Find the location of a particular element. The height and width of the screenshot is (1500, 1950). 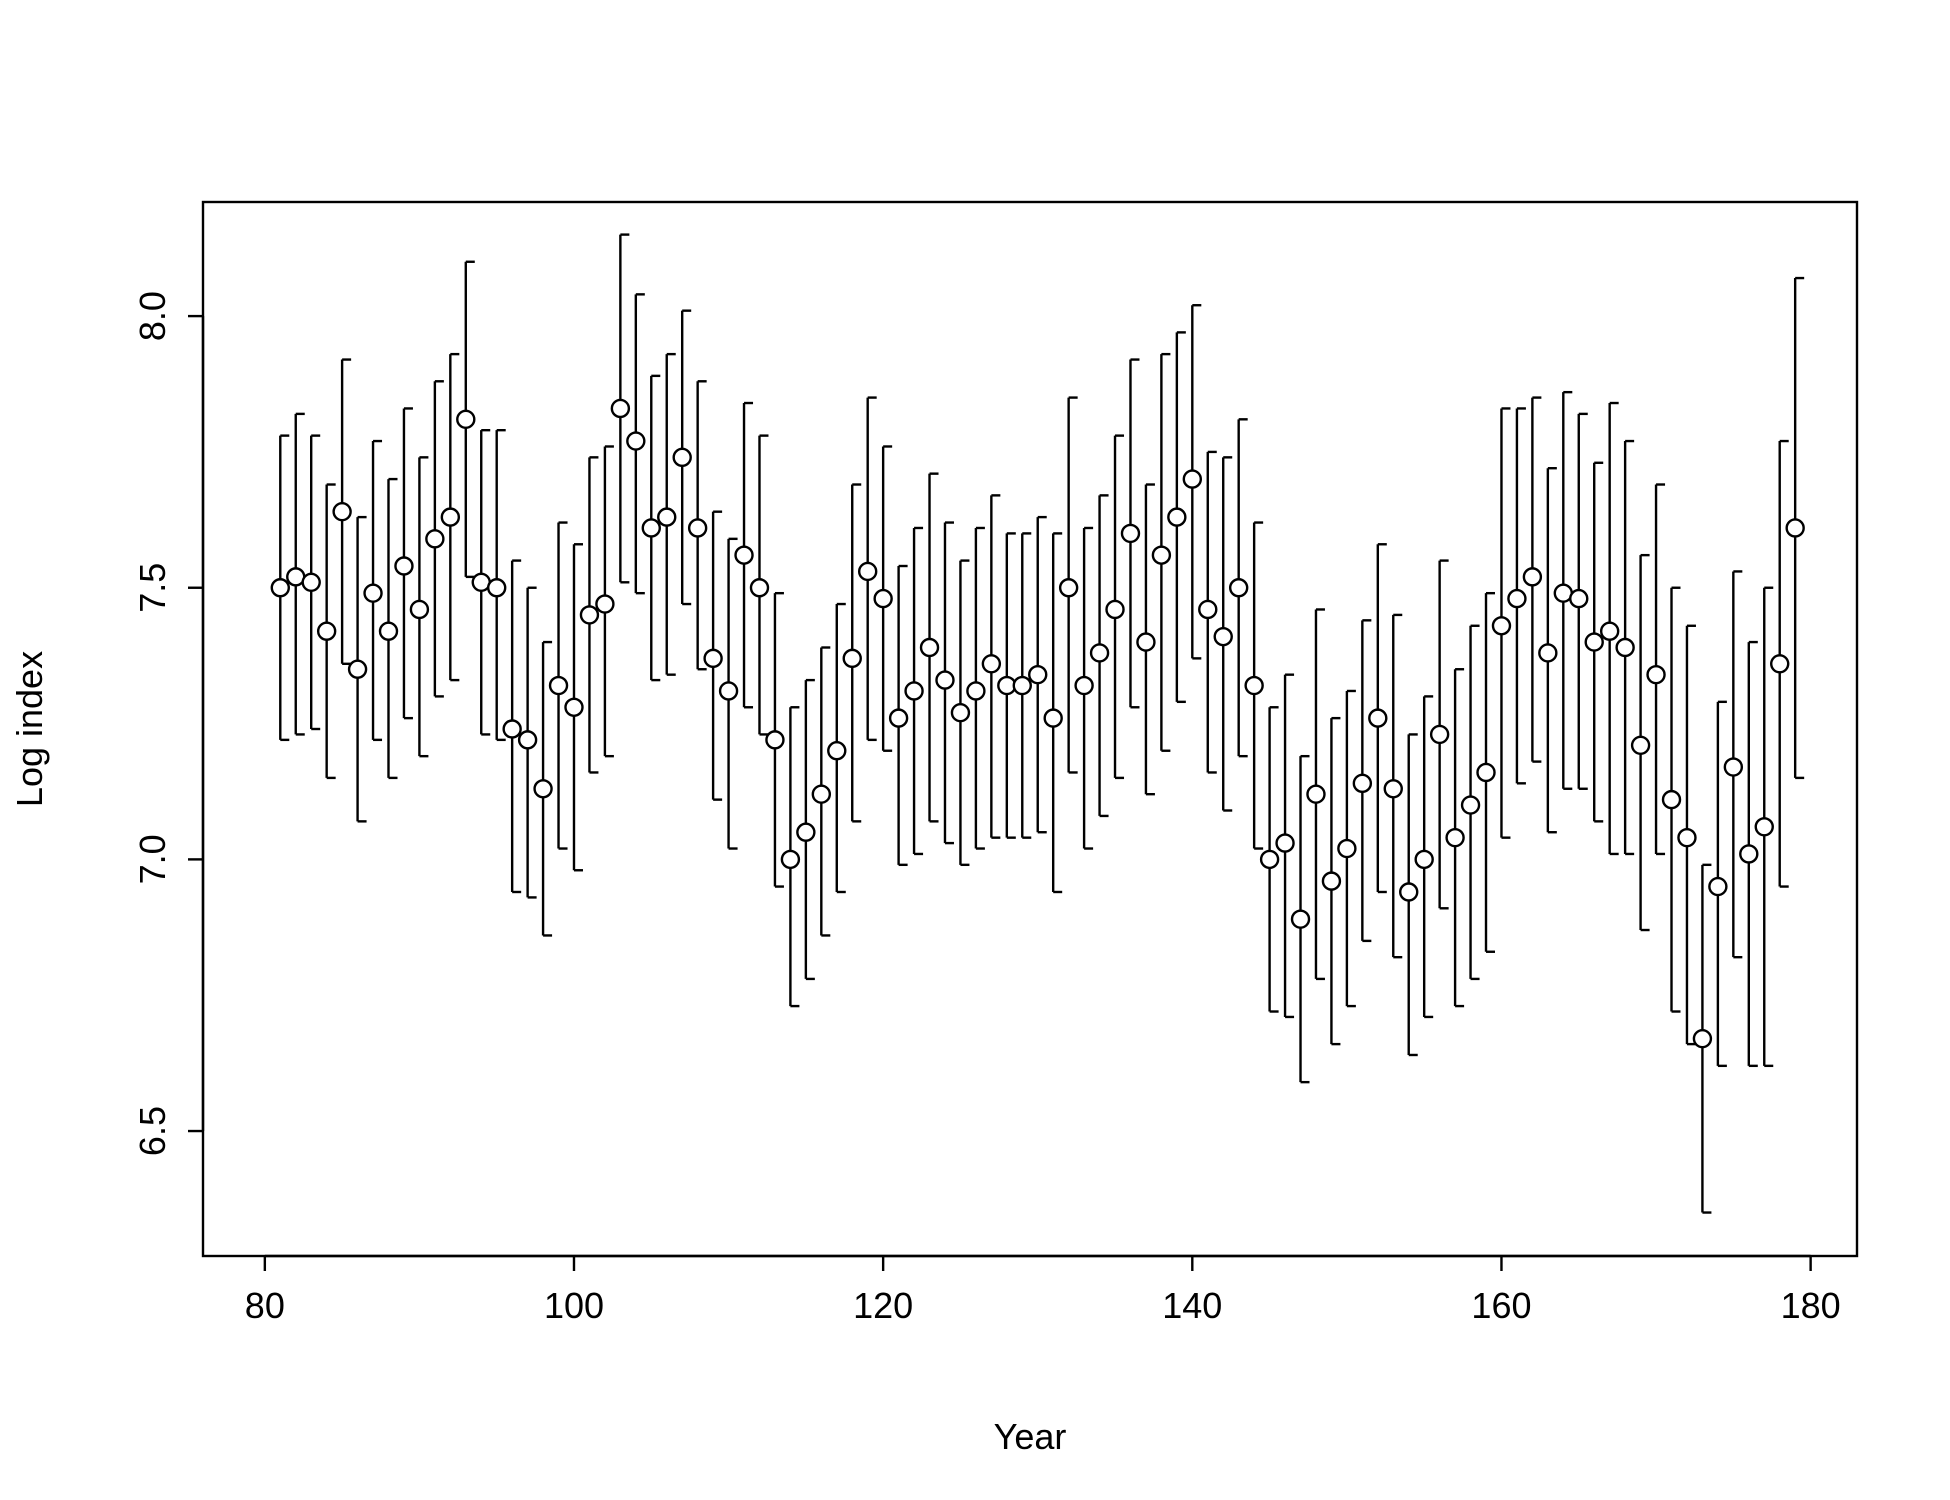

y-axis-label: Log index is located at coordinates (29, 729).